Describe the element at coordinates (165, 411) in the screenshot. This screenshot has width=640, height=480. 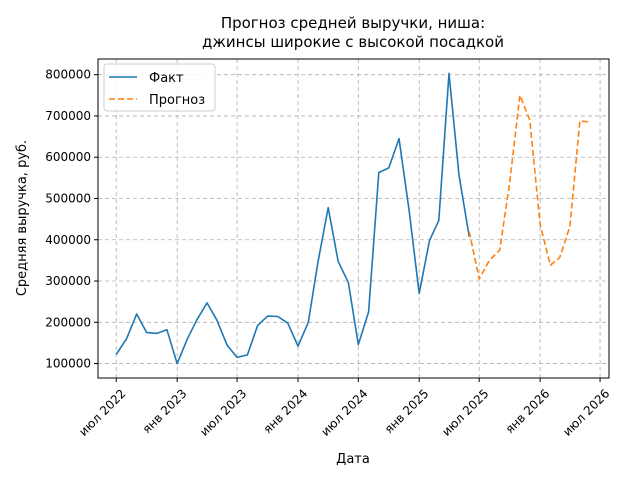
I see `x-tick-label: янв 2023` at that location.